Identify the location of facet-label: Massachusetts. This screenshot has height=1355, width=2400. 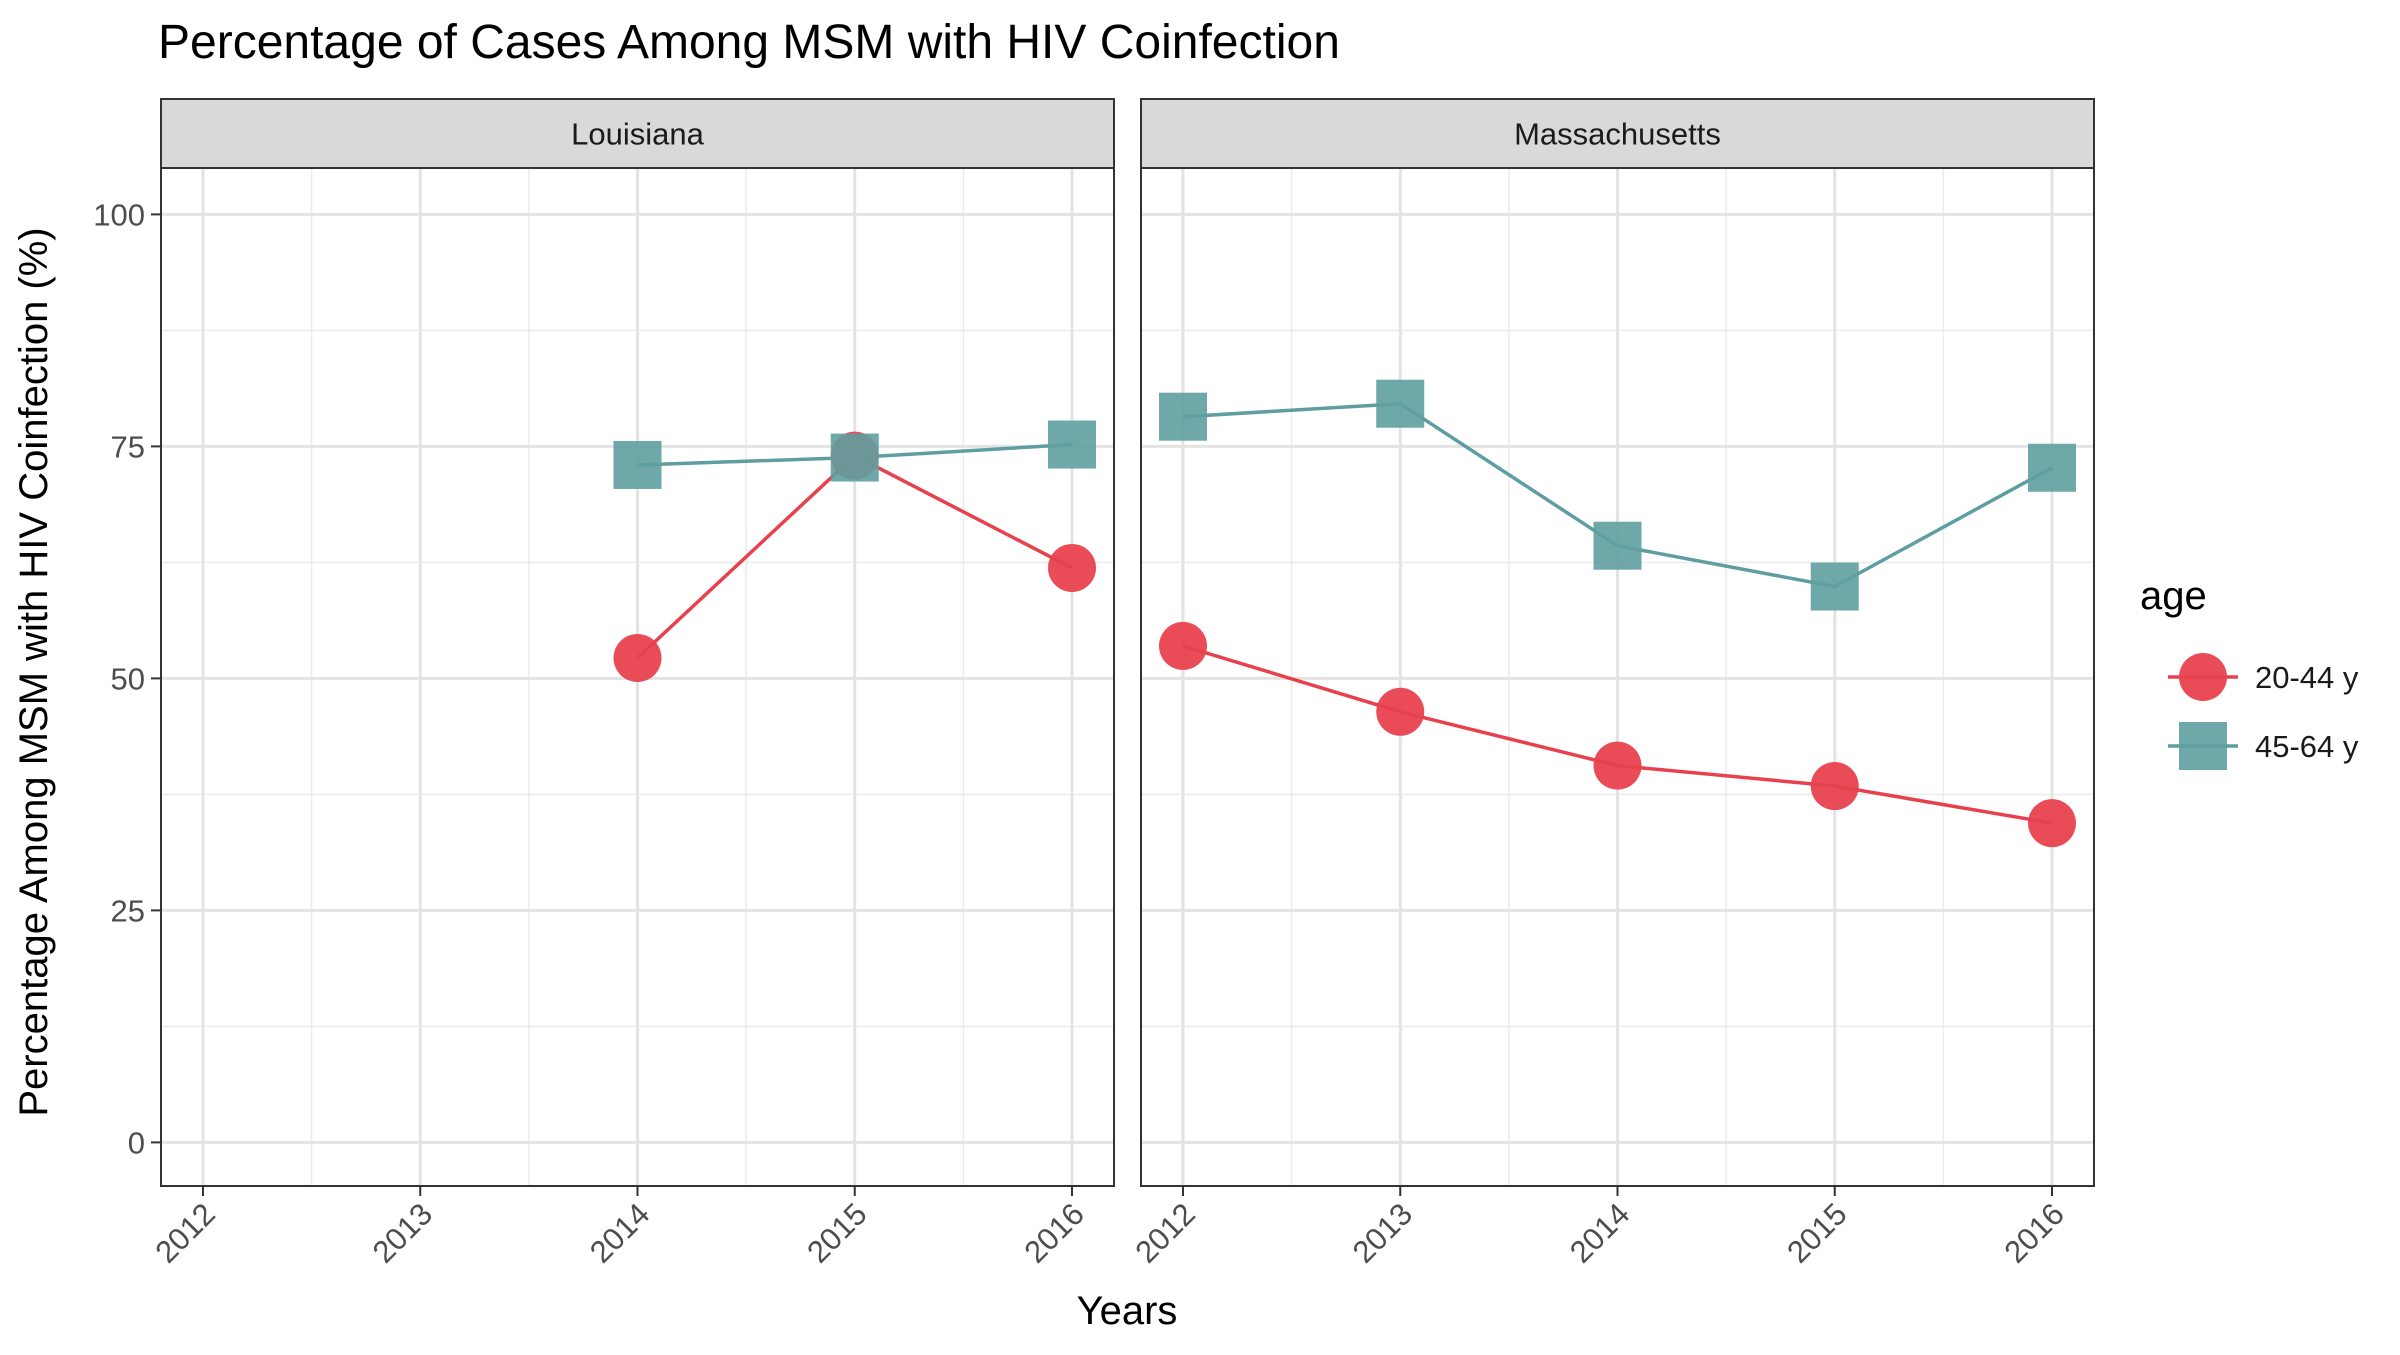
(1617, 134).